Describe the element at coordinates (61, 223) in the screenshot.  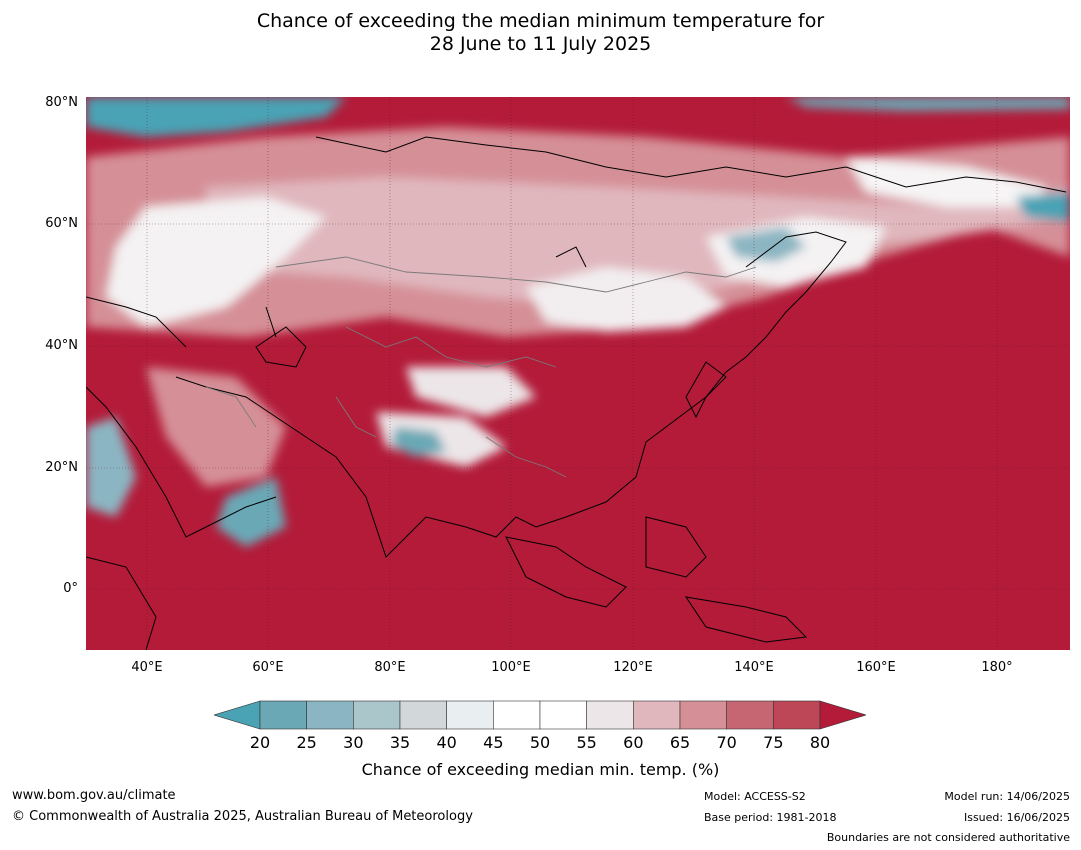
I see `lat-label-60n: 60°N` at that location.